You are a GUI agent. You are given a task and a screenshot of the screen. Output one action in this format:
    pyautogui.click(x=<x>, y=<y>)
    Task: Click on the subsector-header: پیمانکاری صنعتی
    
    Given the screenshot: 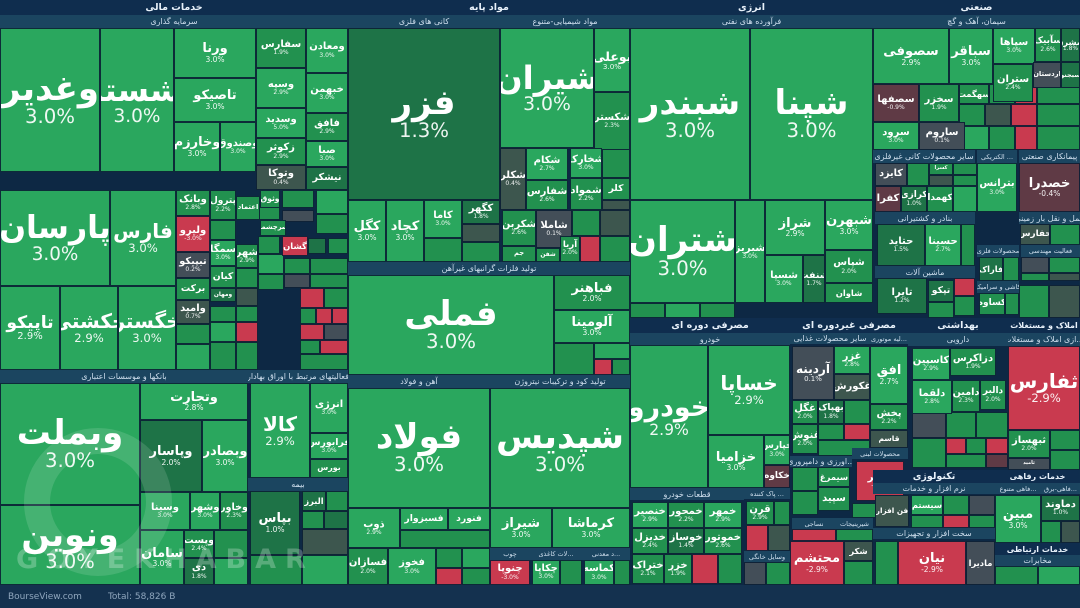 What is the action you would take?
    pyautogui.click(x=1049, y=156)
    